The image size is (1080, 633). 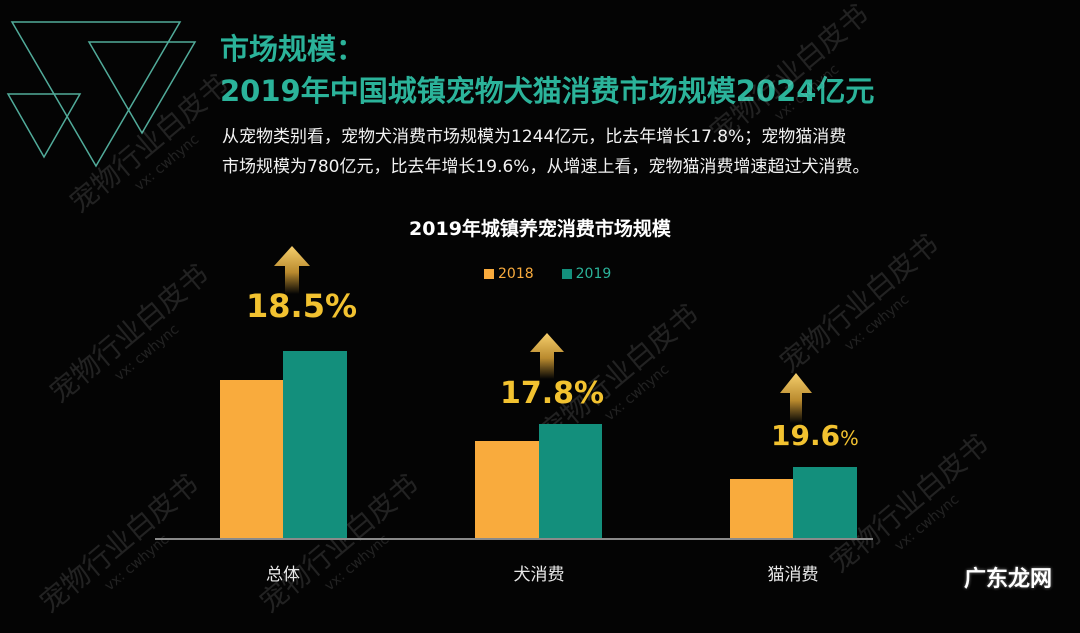 I want to click on growth-label-total: 18.5%, so click(x=302, y=306).